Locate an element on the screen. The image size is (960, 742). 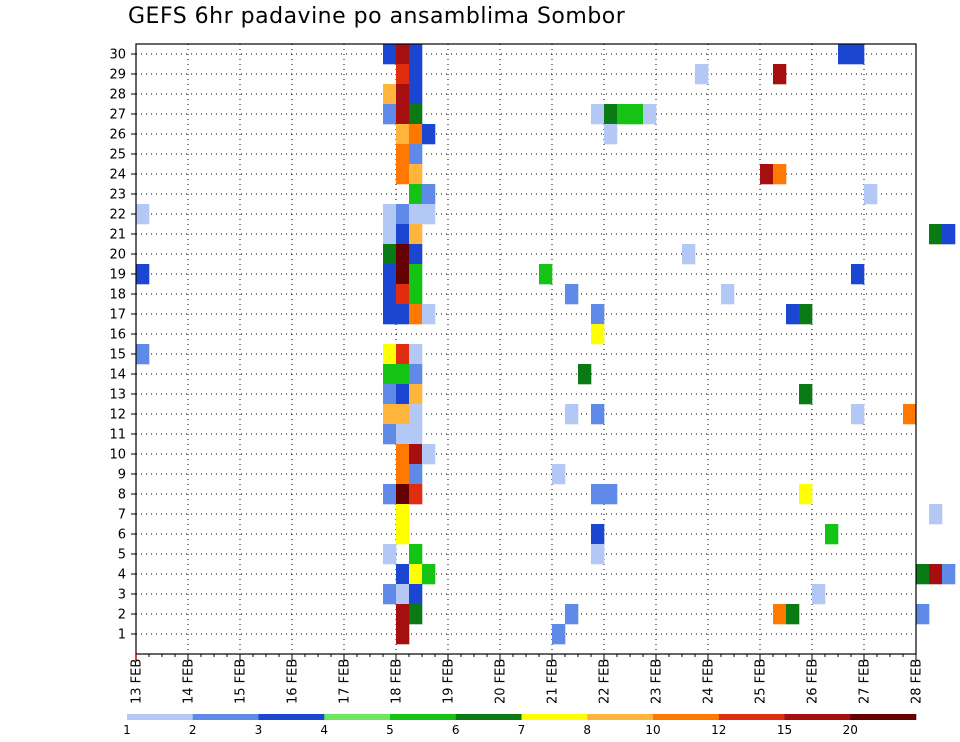
y-tick-label: 26 is located at coordinates (117, 135).